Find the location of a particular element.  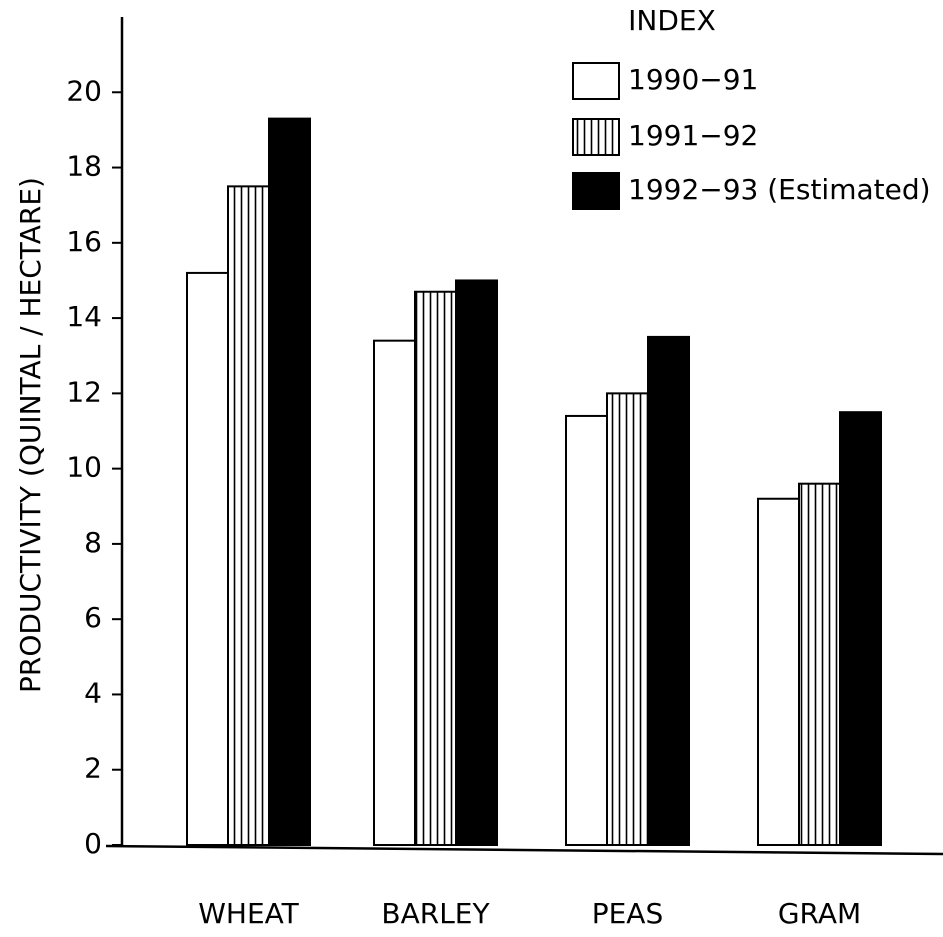

x-tick-label: GRAM is located at coordinates (819, 913).